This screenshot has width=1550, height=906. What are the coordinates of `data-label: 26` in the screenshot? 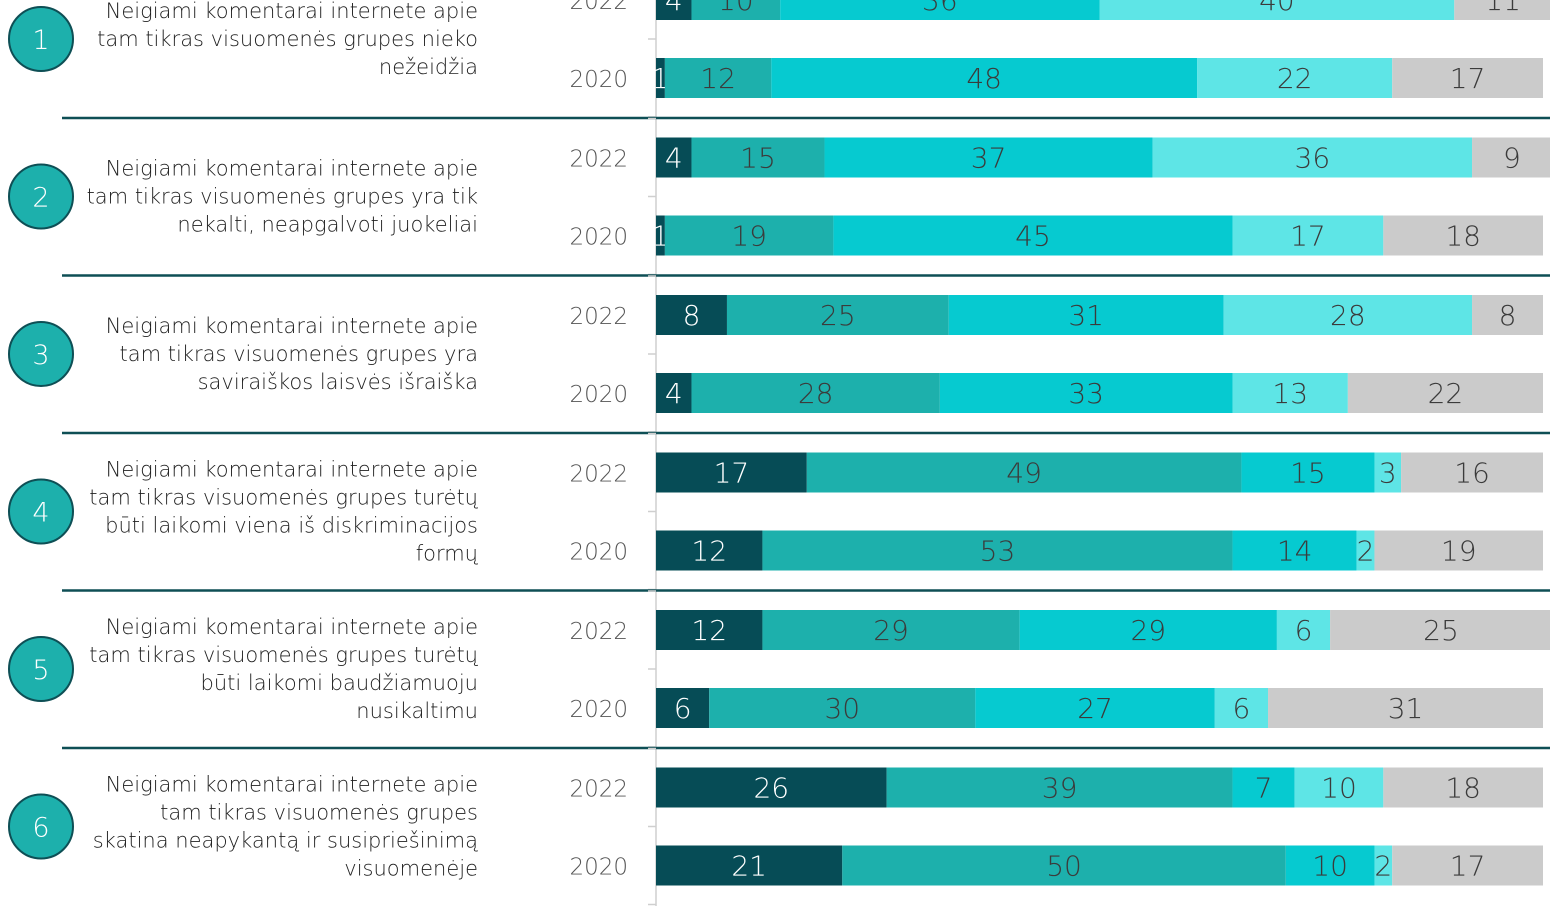 It's located at (771, 788).